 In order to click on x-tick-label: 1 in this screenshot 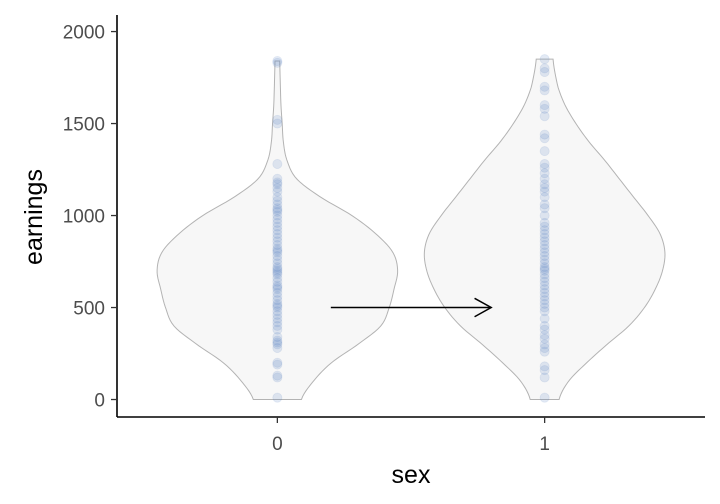, I will do `click(544, 444)`.